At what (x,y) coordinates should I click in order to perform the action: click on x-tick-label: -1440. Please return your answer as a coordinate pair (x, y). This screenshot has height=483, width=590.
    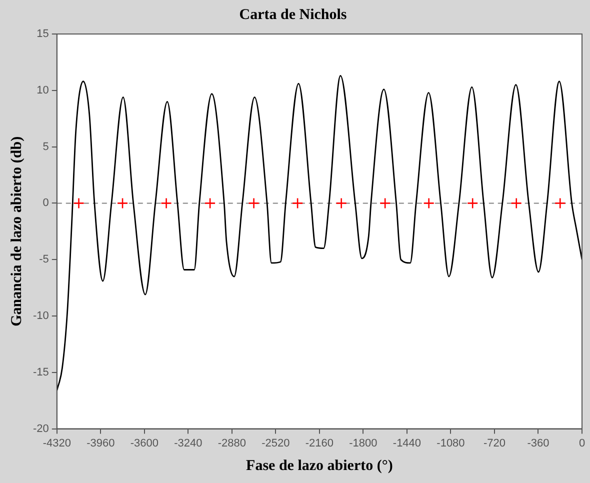
    Looking at the image, I should click on (407, 443).